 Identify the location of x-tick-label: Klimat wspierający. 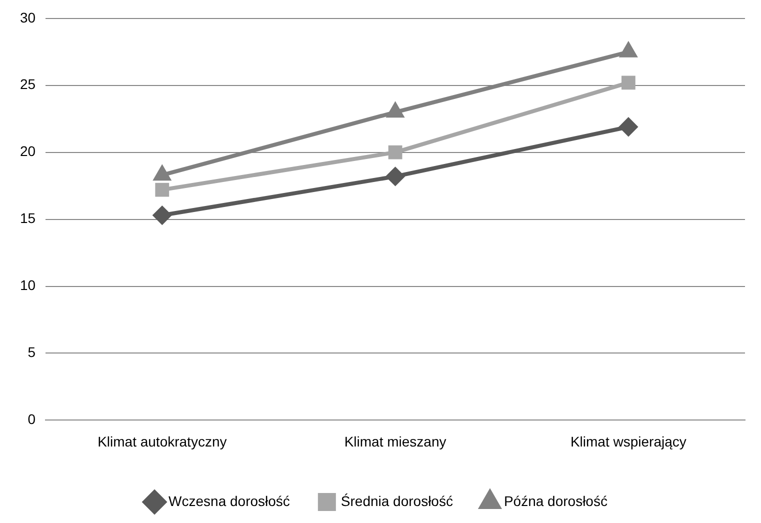
(628, 441).